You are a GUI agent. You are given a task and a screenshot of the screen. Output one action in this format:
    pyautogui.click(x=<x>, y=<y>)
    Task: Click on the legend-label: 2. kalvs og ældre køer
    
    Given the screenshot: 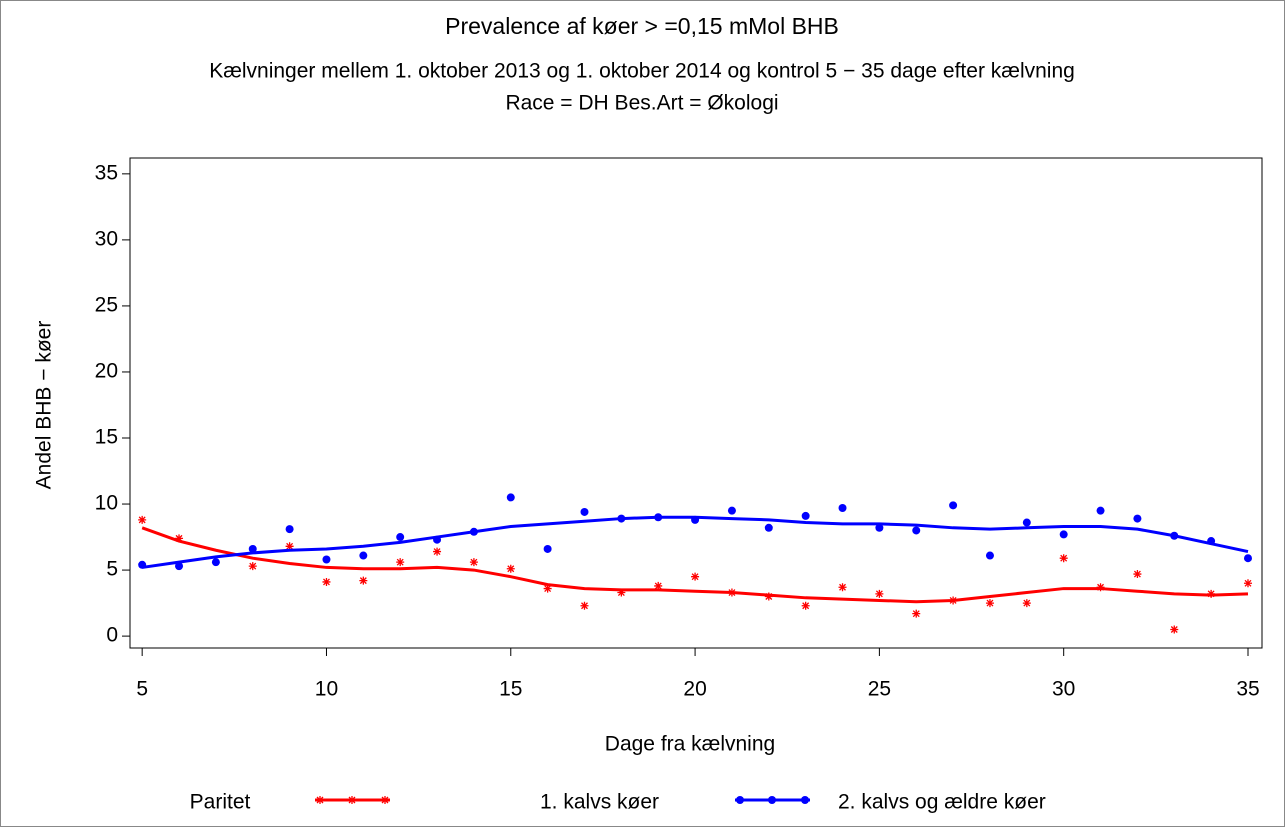 What is the action you would take?
    pyautogui.click(x=942, y=802)
    